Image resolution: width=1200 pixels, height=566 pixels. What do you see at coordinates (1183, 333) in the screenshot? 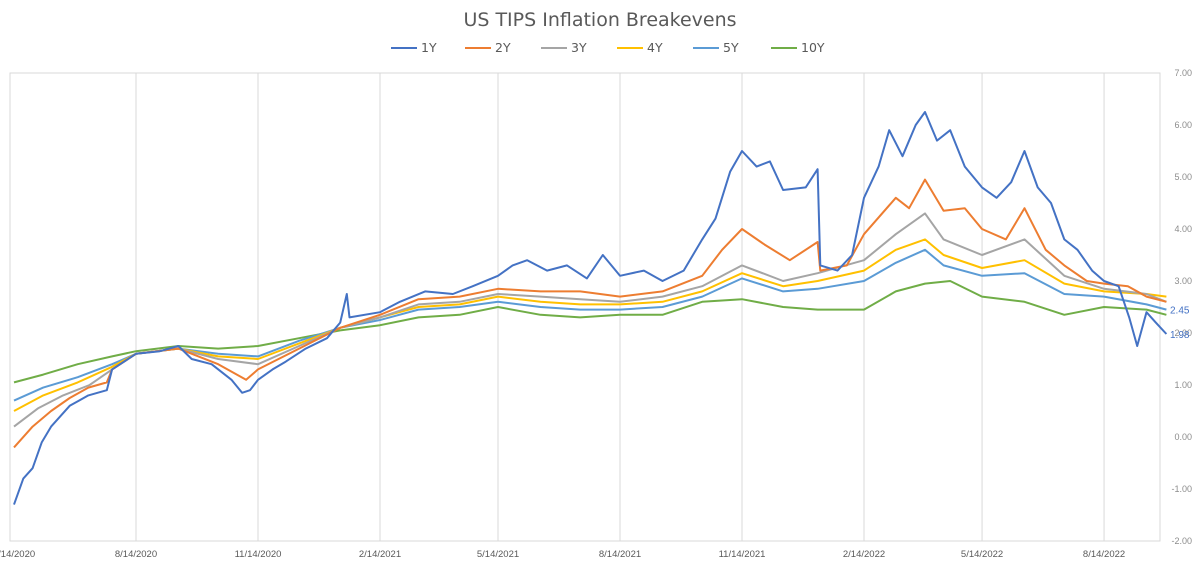
I see `y-tick-label: 2.00` at bounding box center [1183, 333].